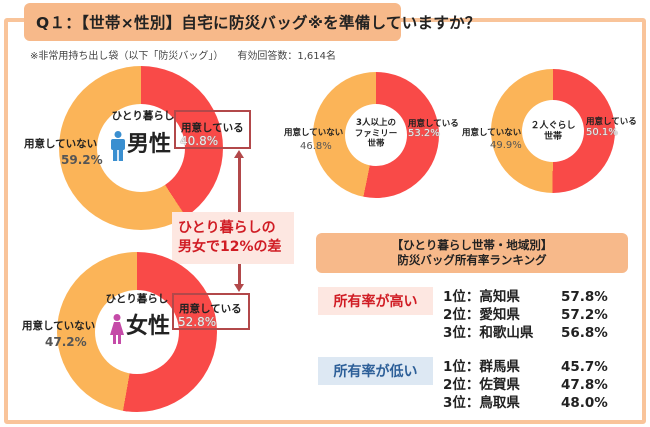 This screenshot has height=427, width=650. I want to click on male-prepared-label: 用意している, so click(212, 128).